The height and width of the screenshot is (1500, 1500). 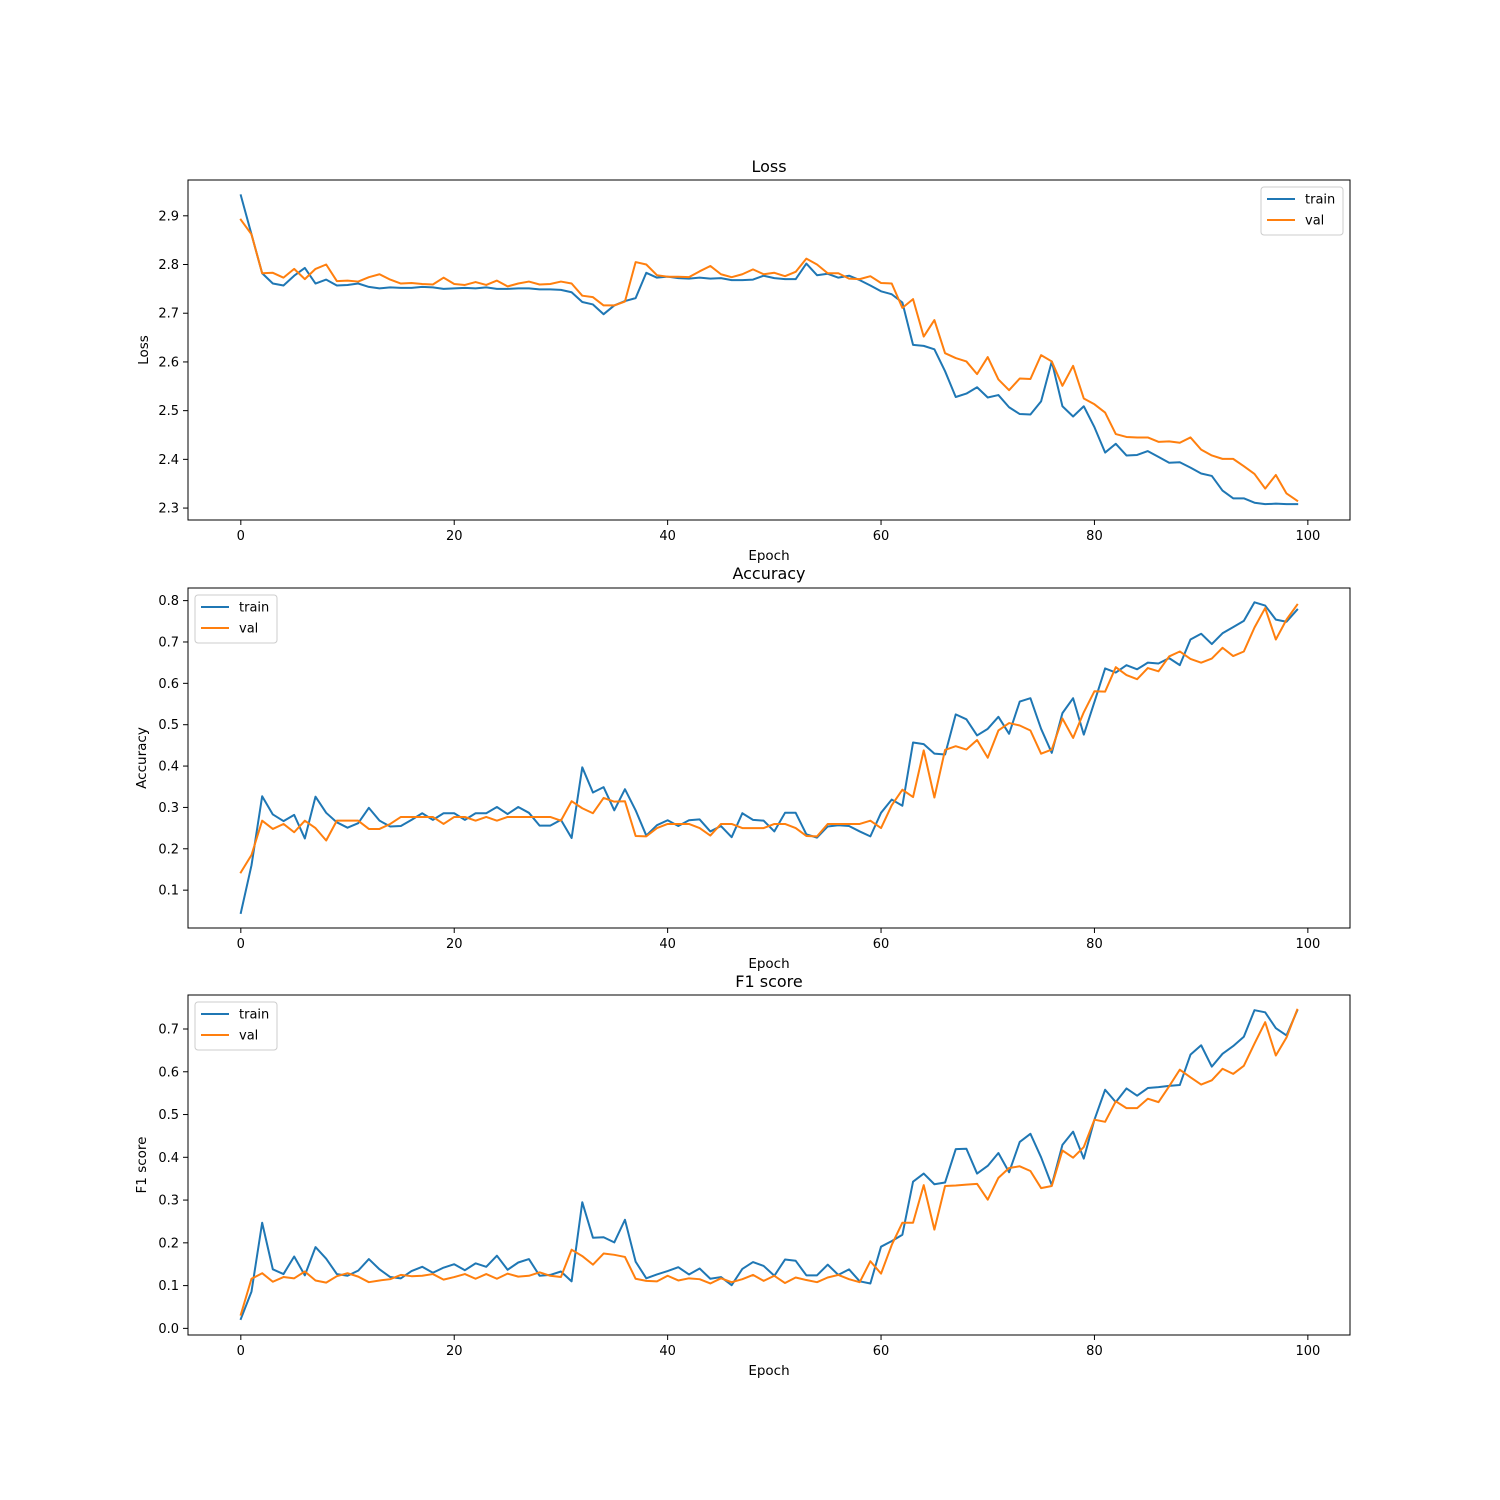 What do you see at coordinates (768, 981) in the screenshot?
I see `f1-score-title: F1 score` at bounding box center [768, 981].